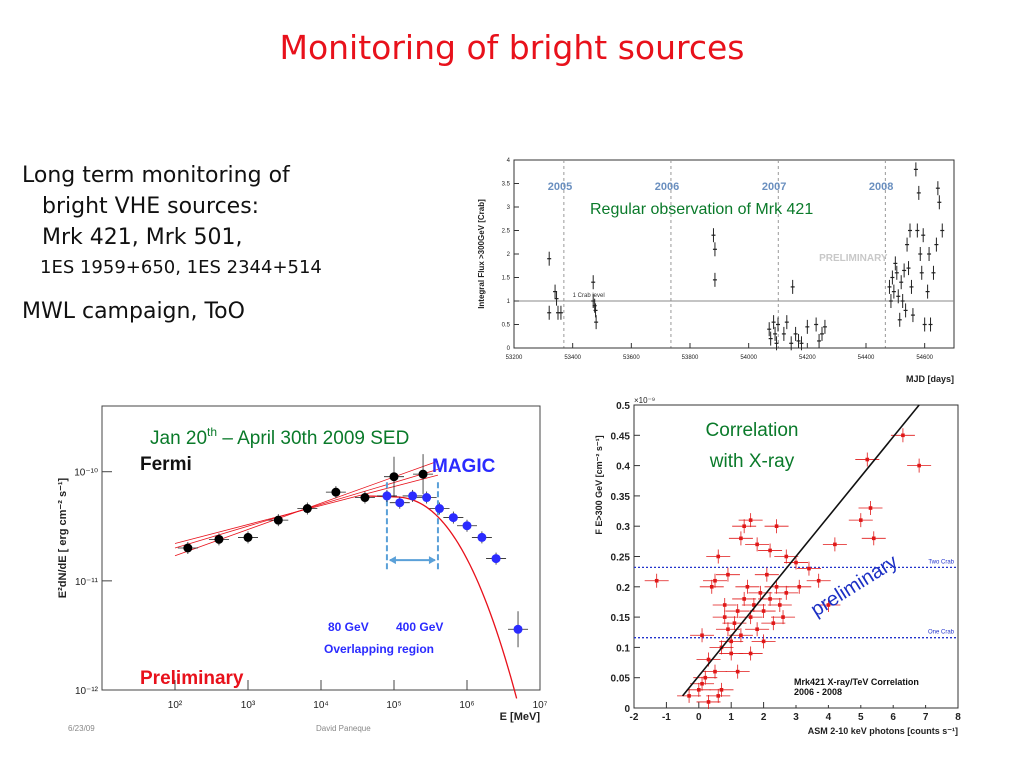 Image resolution: width=1024 pixels, height=768 pixels. I want to click on y-tick-label: 0.05, so click(621, 679).